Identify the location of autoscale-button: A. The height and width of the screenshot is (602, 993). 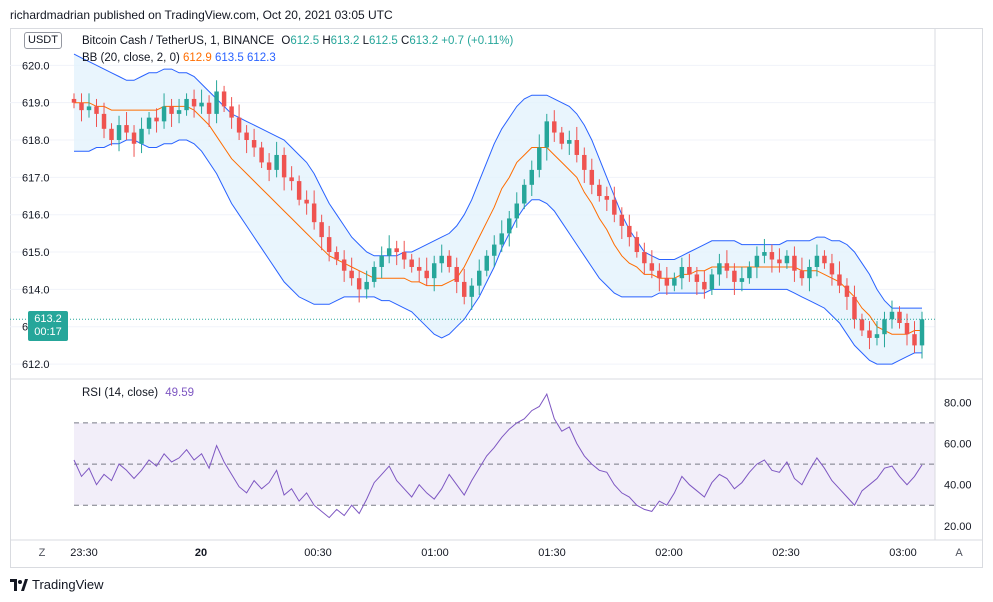
(959, 553).